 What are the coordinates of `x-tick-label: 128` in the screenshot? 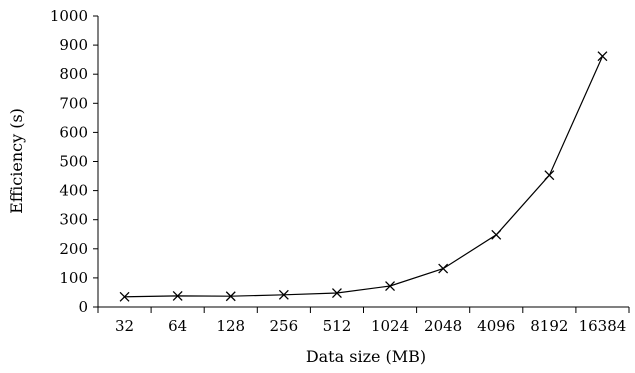 It's located at (230, 326).